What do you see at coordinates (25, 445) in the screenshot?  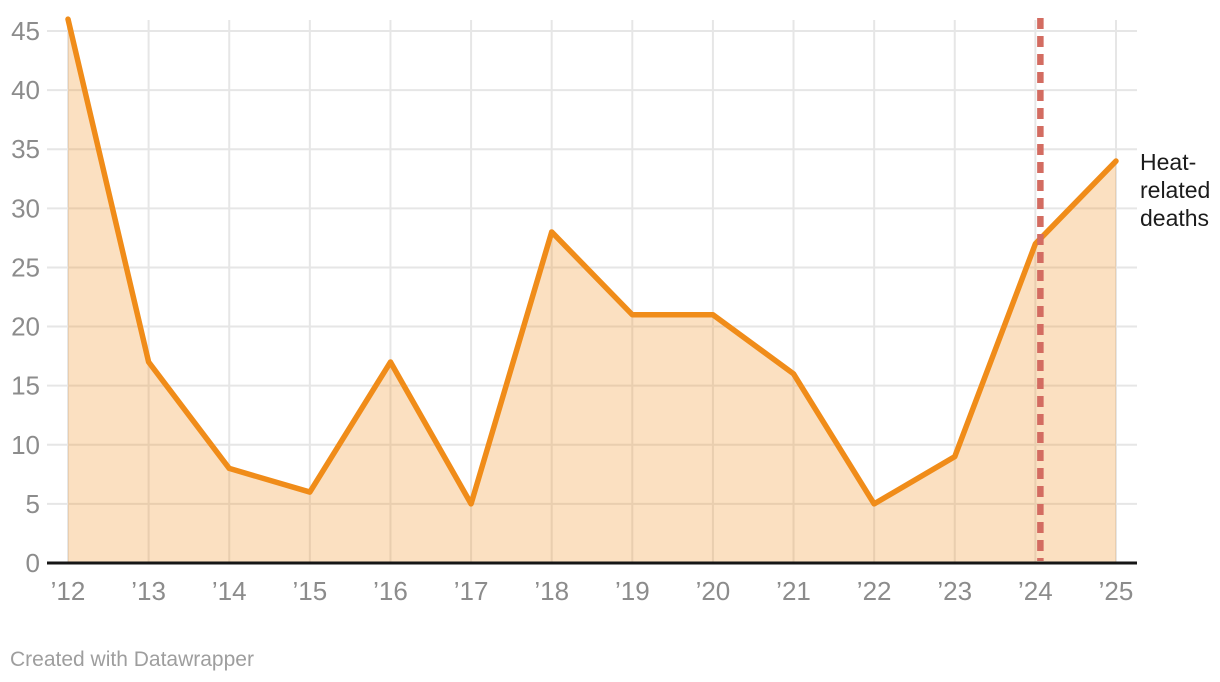 I see `y-tick-label: 10` at bounding box center [25, 445].